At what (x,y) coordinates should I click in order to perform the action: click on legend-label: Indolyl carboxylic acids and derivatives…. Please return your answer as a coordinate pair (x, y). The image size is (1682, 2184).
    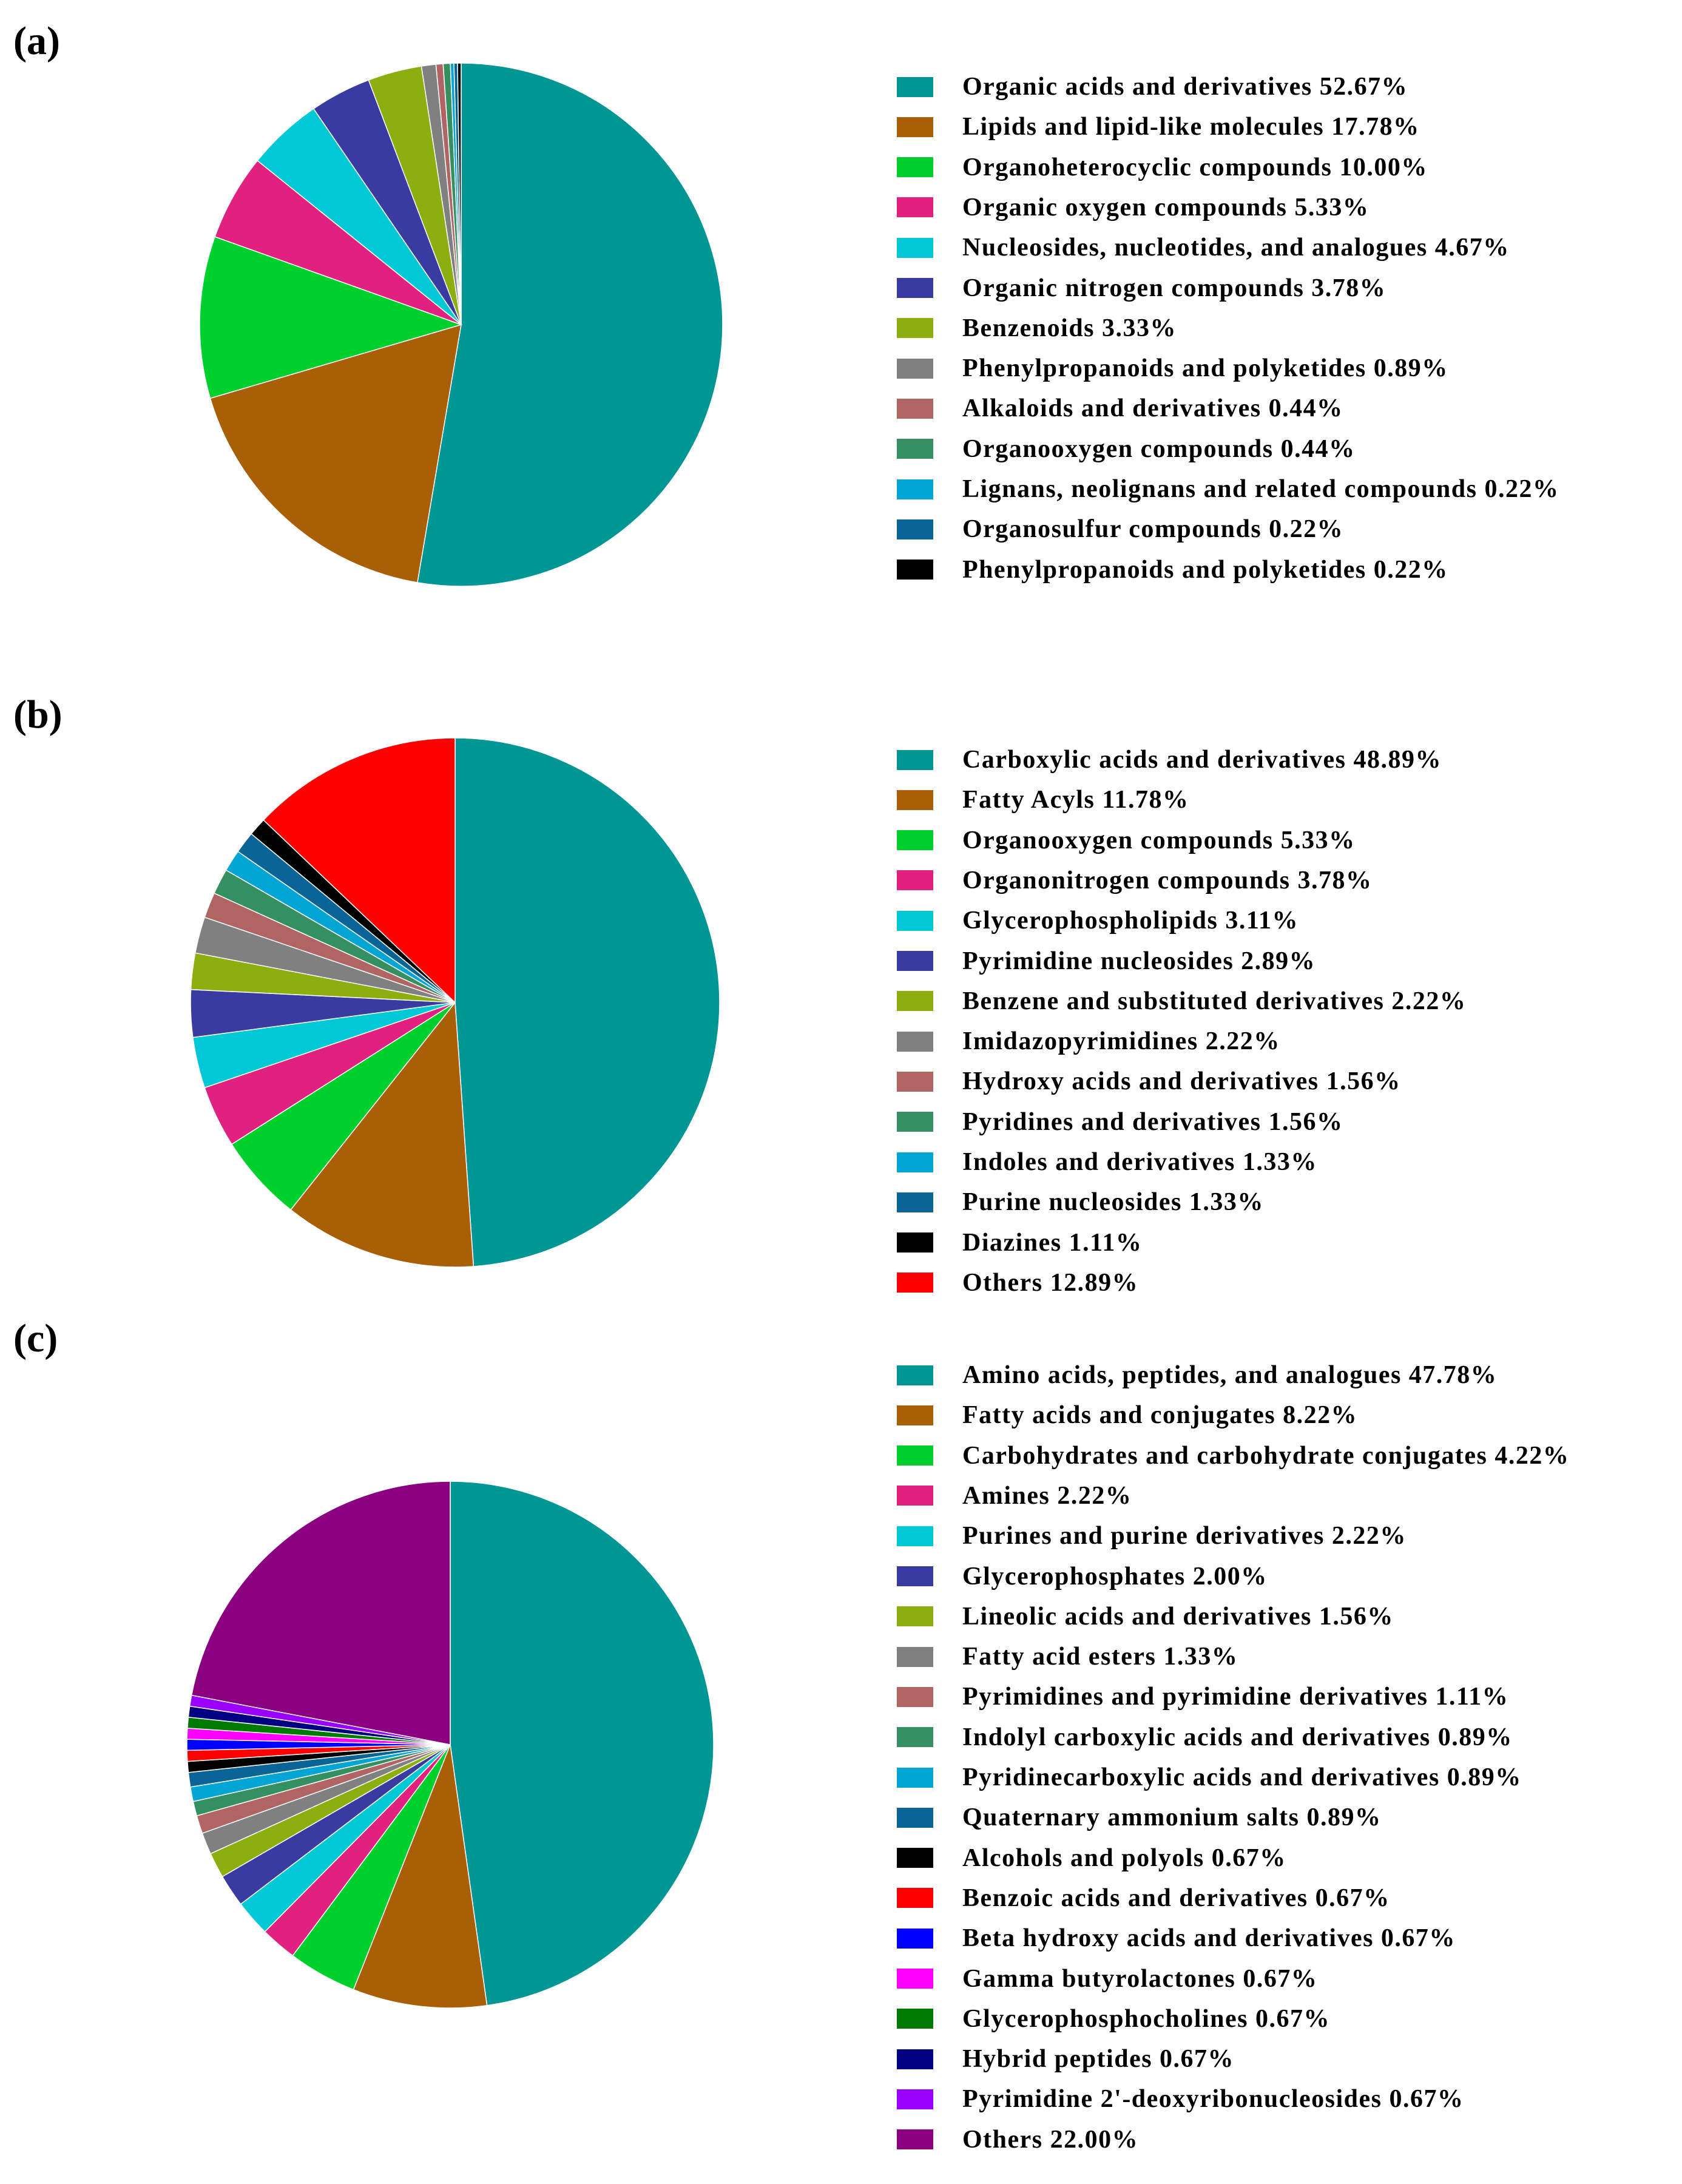
    Looking at the image, I should click on (1237, 1737).